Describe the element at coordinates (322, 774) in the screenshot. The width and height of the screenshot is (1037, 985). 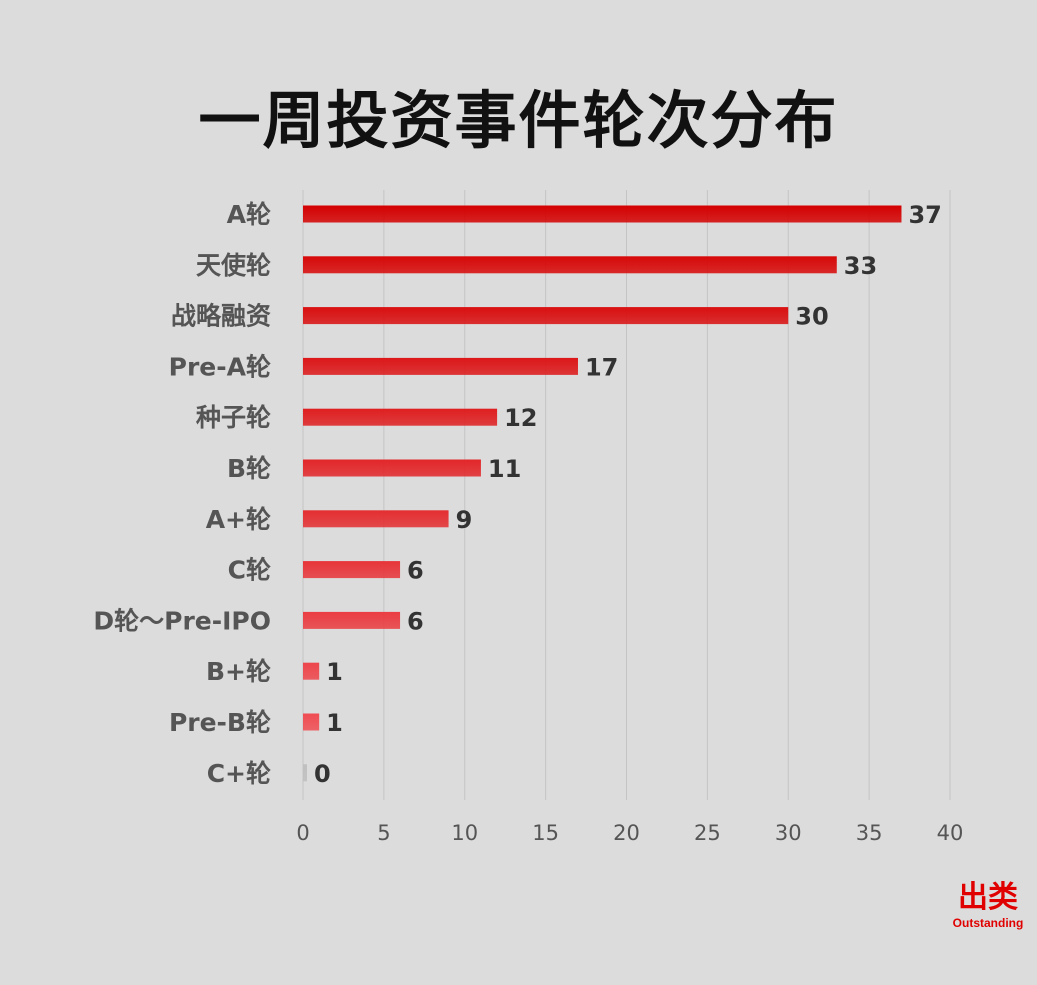
I see `value-label: 0` at that location.